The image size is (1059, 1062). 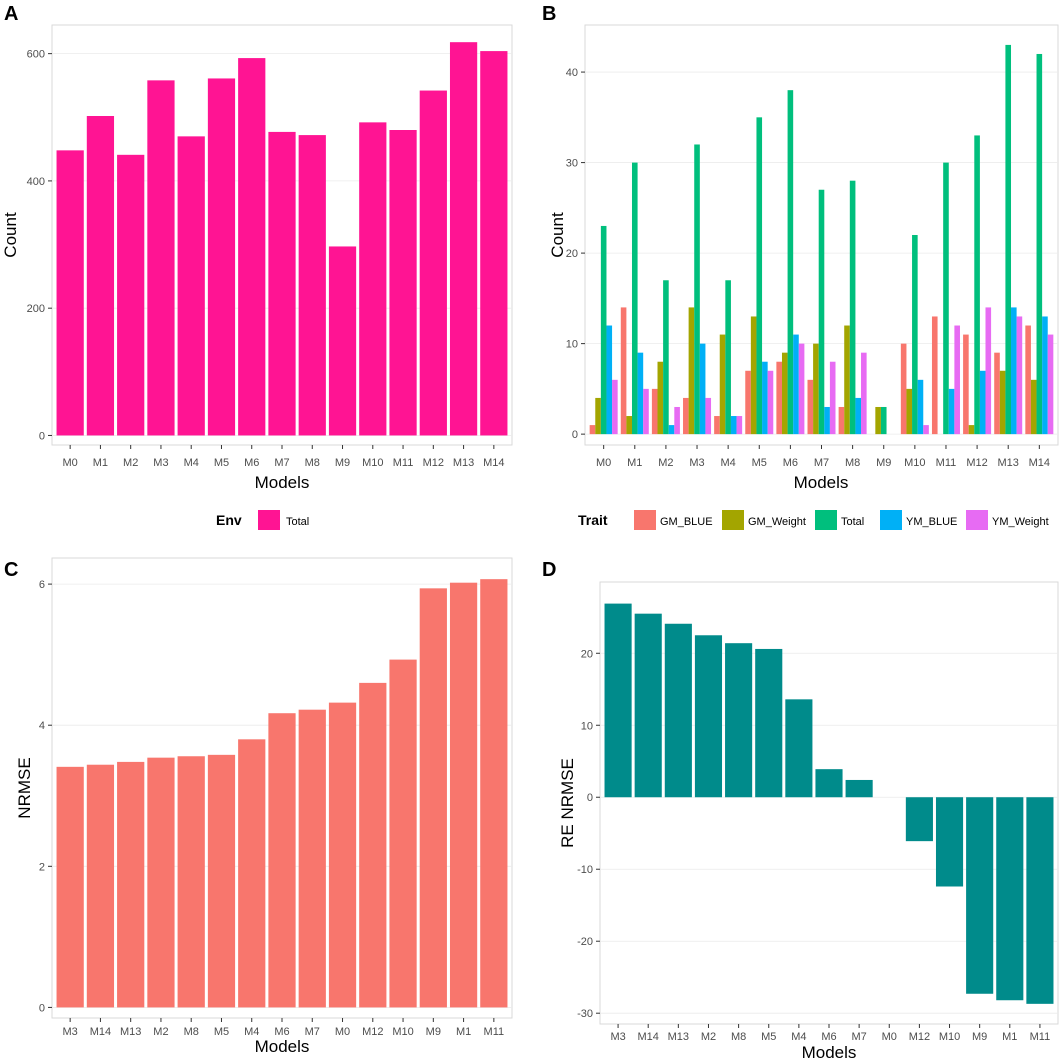 What do you see at coordinates (39, 245) in the screenshot?
I see `panel-a-y-ticks: 0 200 400 600` at bounding box center [39, 245].